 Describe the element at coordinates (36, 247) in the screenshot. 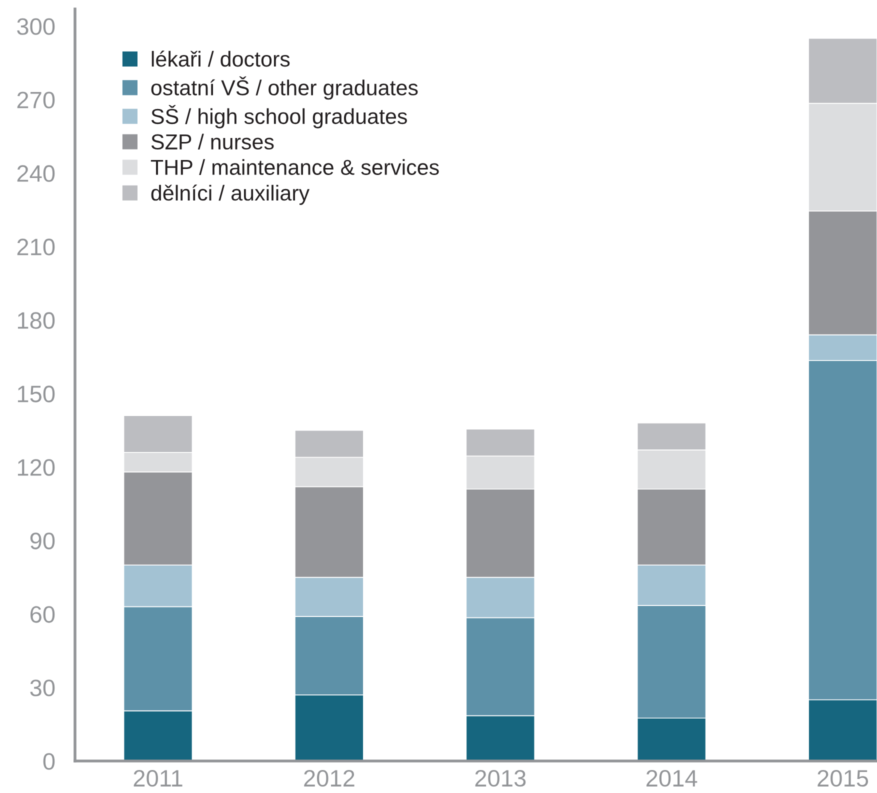

I see `y-tick-label: 210` at that location.